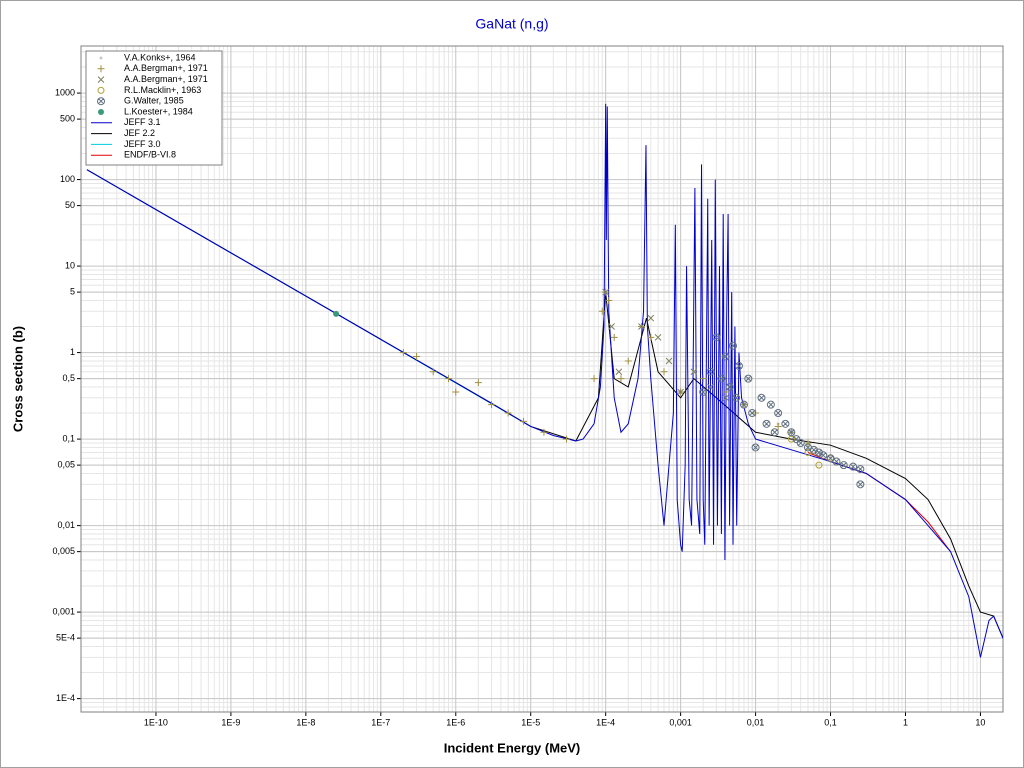 Image resolution: width=1024 pixels, height=768 pixels. What do you see at coordinates (150, 155) in the screenshot?
I see `legend-label: ENDF/B-VI.8` at bounding box center [150, 155].